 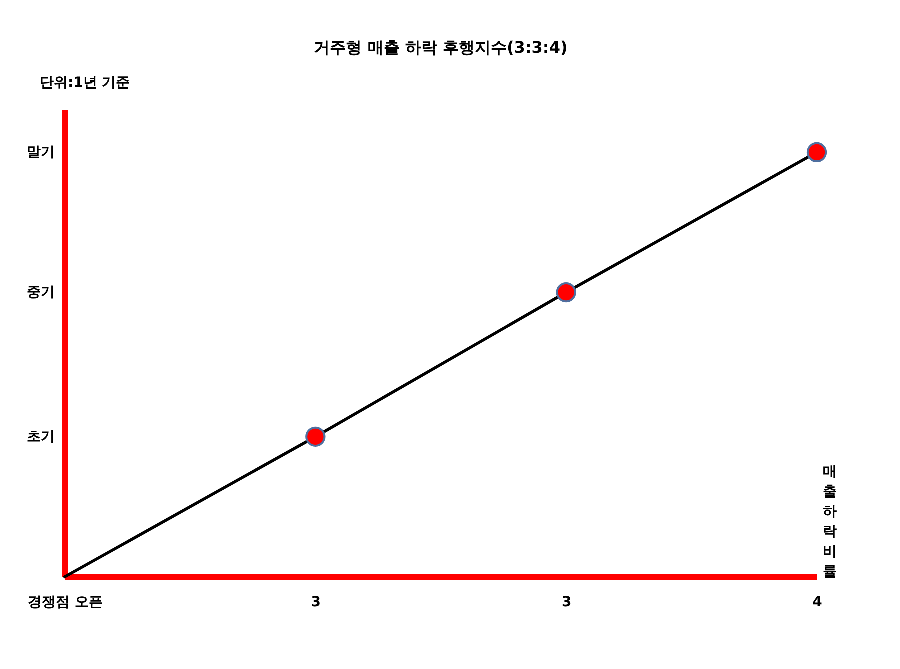 What do you see at coordinates (41, 152) in the screenshot?
I see `text: 말기` at bounding box center [41, 152].